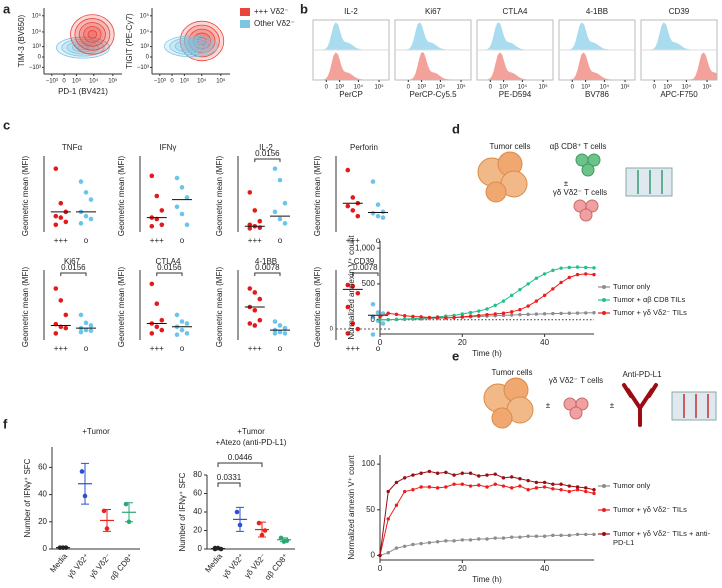 This screenshot has height=588, width=722. I want to click on panel-letter: f, so click(5, 423).